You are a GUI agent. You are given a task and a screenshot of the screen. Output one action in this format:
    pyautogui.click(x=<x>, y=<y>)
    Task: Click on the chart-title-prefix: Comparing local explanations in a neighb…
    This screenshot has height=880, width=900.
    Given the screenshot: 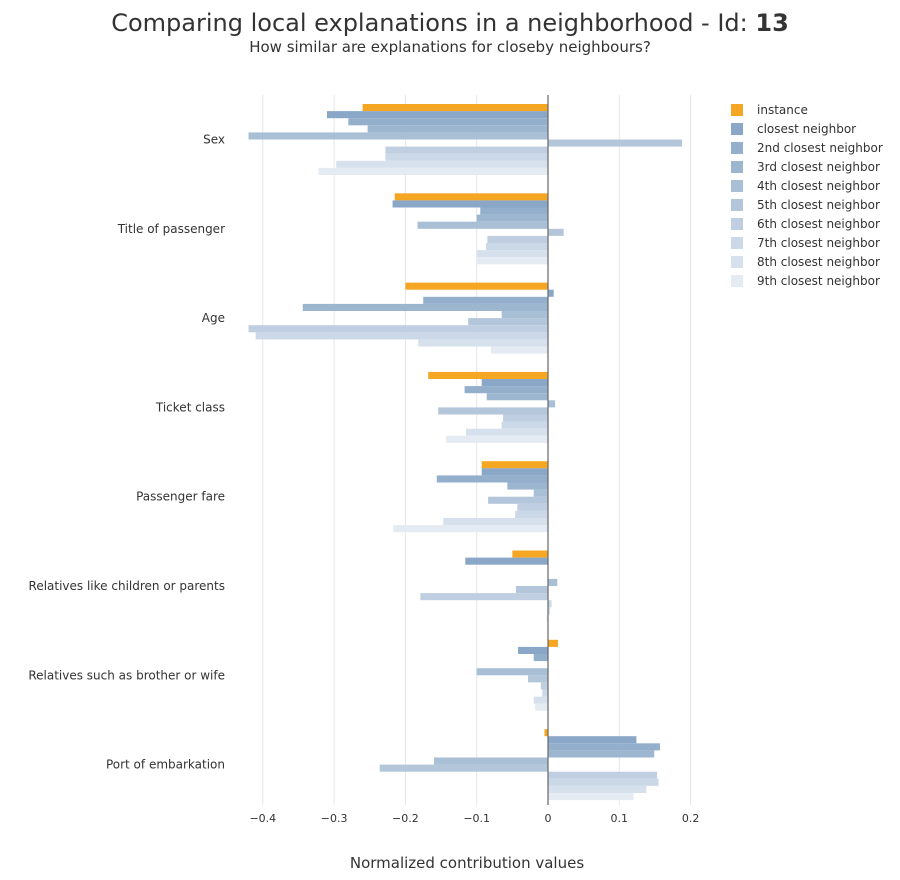 What is the action you would take?
    pyautogui.click(x=433, y=23)
    